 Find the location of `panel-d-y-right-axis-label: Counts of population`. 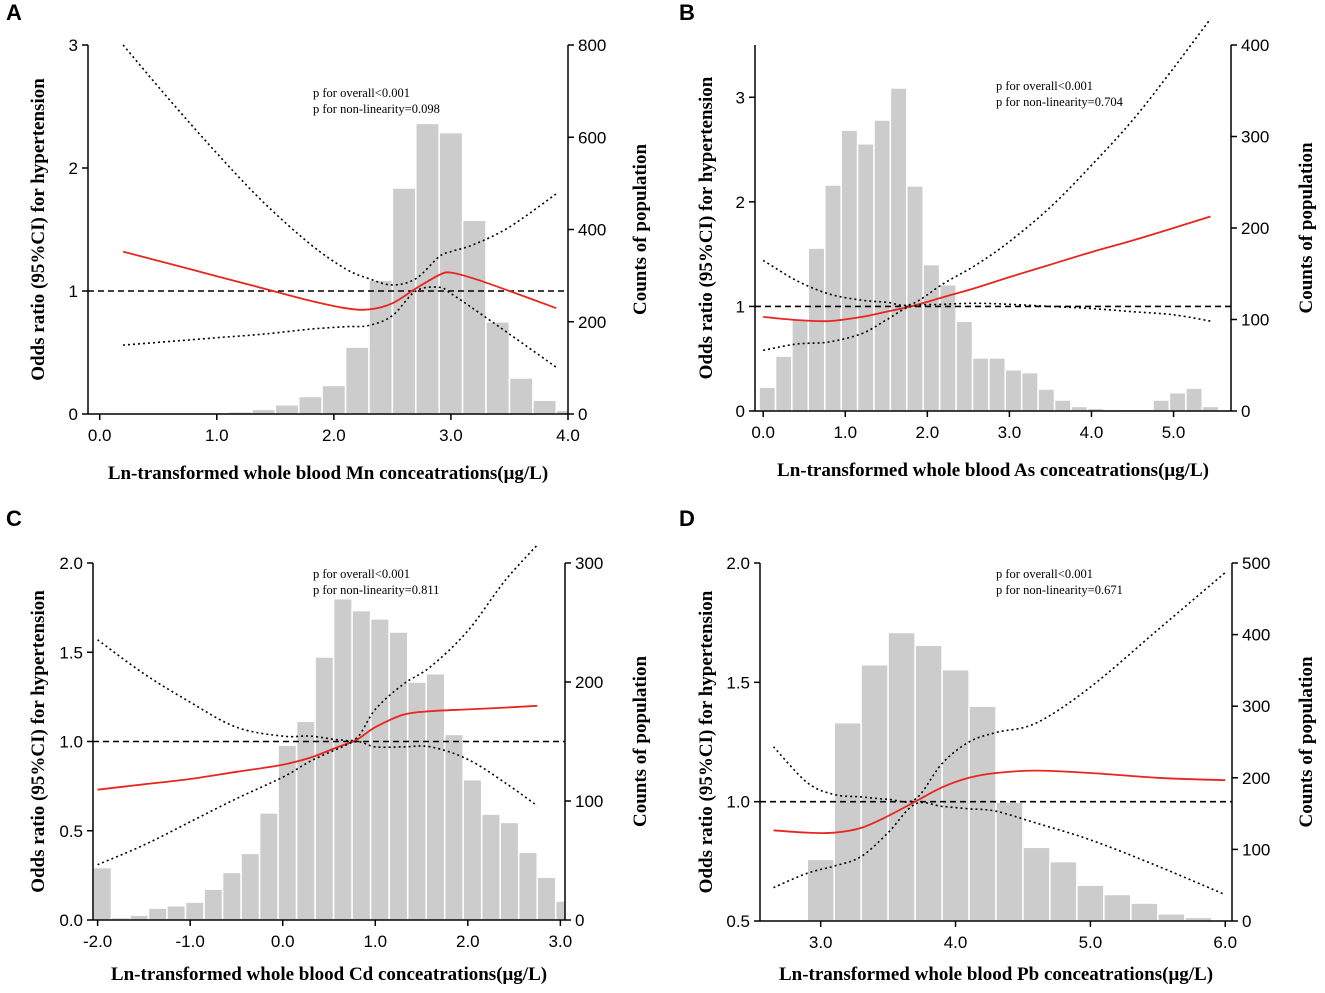

panel-d-y-right-axis-label: Counts of population is located at coordinates (1306, 741).